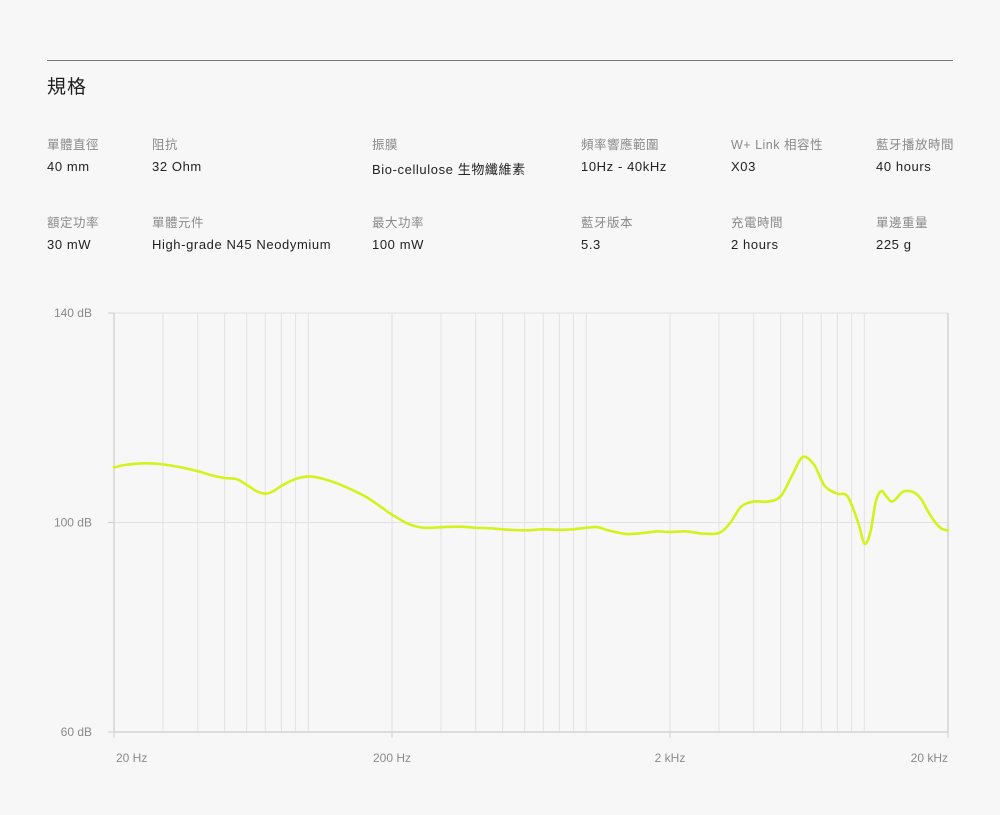 This screenshot has width=1000, height=815. Describe the element at coordinates (165, 145) in the screenshot. I see `spec-label: 阻抗` at that location.